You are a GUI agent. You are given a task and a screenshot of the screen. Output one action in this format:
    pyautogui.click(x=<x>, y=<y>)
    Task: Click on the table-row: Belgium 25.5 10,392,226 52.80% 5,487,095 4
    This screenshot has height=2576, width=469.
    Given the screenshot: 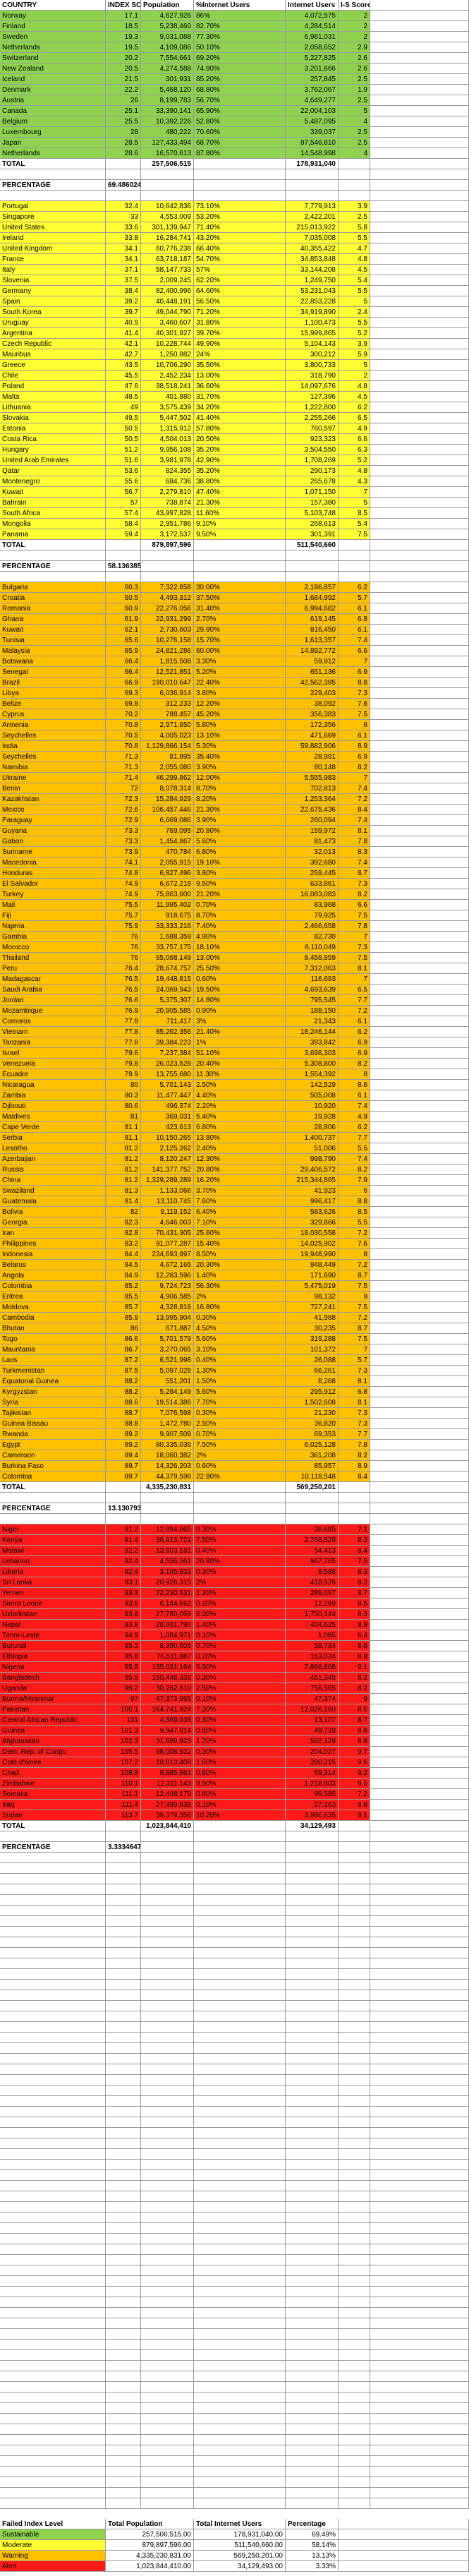 What is the action you would take?
    pyautogui.click(x=234, y=121)
    